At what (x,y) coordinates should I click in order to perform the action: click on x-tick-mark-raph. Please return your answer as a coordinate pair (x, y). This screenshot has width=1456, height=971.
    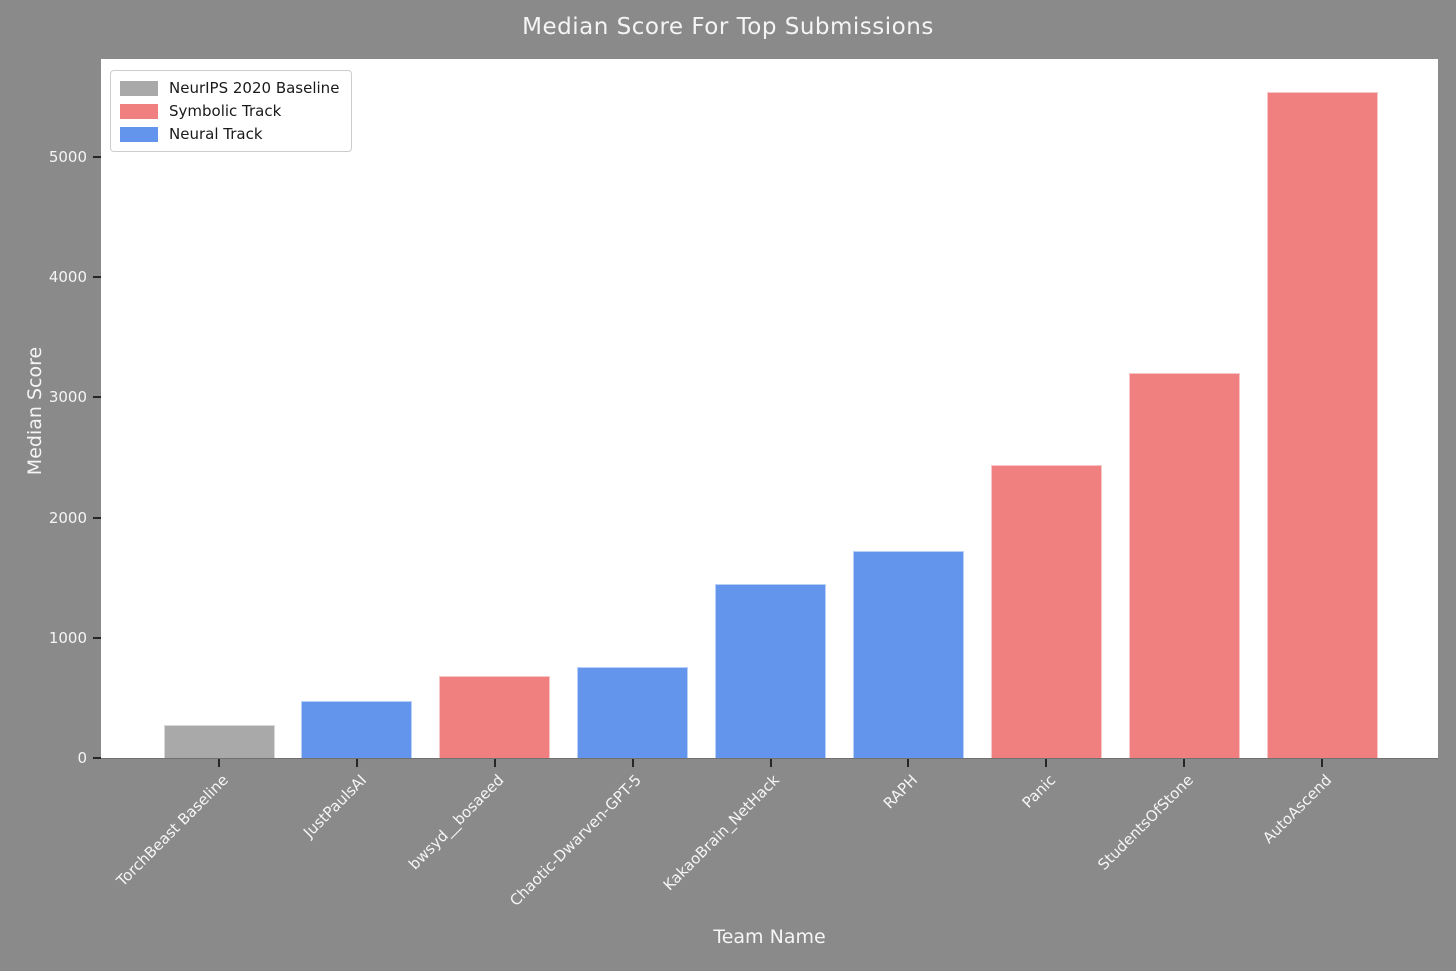
    Looking at the image, I should click on (908, 763).